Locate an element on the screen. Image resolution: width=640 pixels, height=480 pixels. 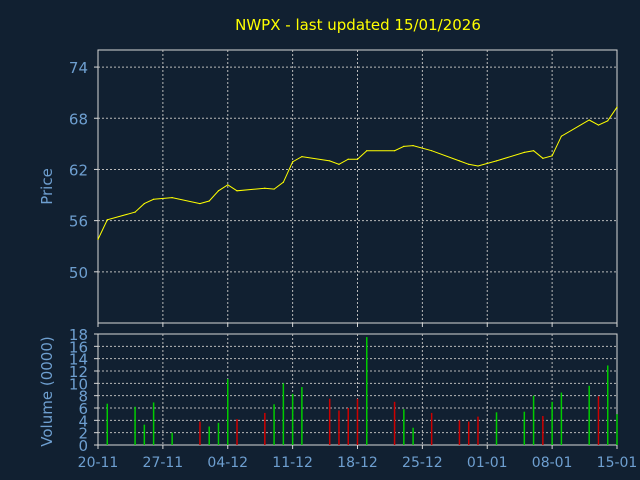
volume-y-tick-label: 0 is located at coordinates (83, 446).